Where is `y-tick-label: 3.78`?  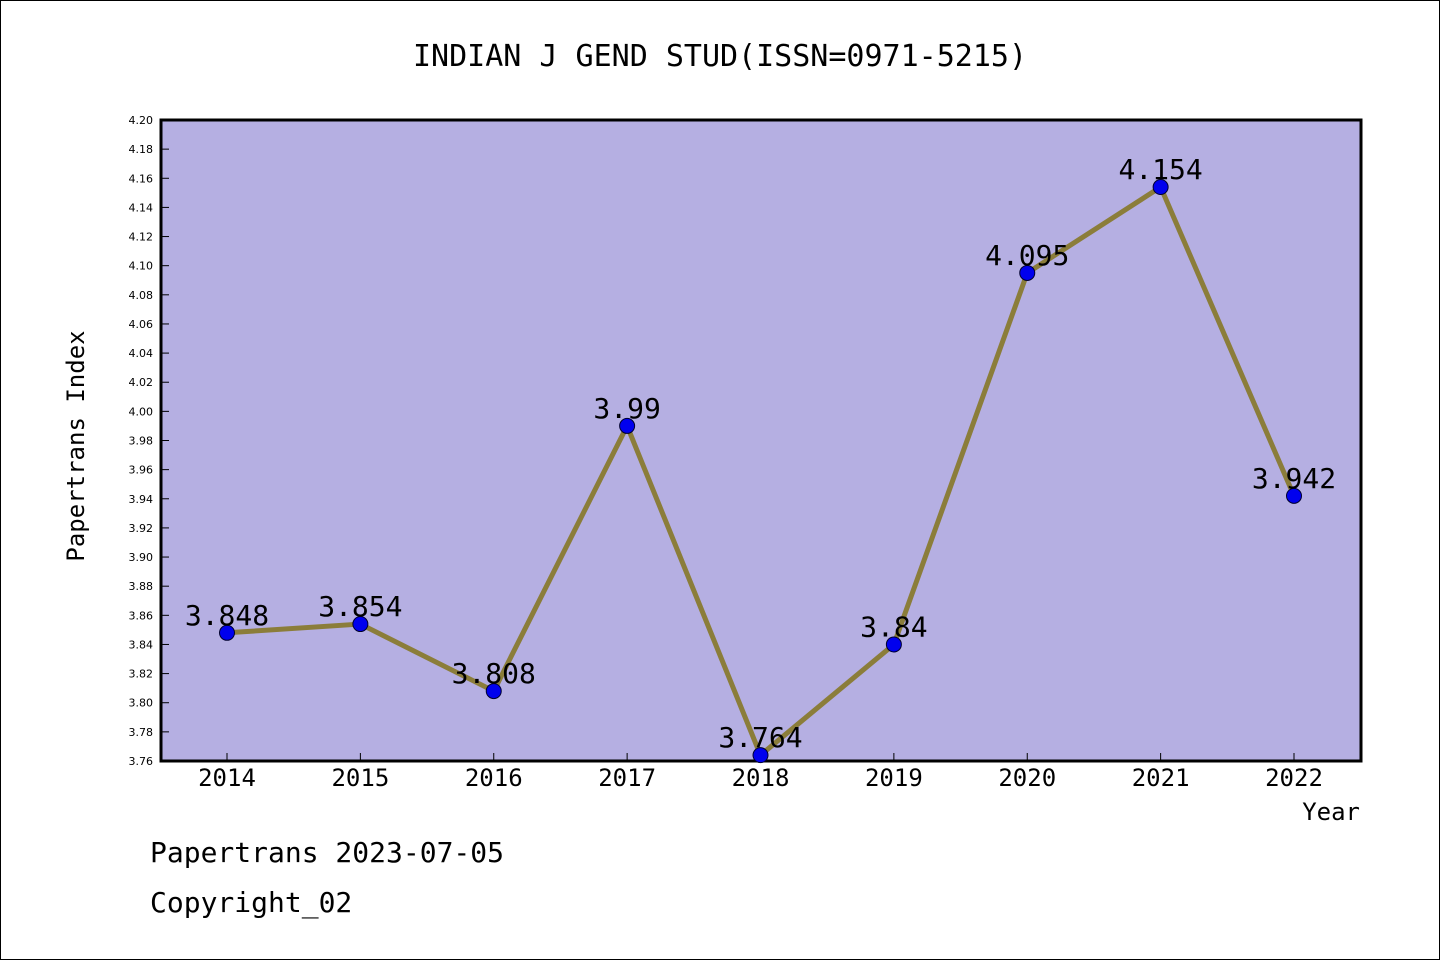 y-tick-label: 3.78 is located at coordinates (141, 732).